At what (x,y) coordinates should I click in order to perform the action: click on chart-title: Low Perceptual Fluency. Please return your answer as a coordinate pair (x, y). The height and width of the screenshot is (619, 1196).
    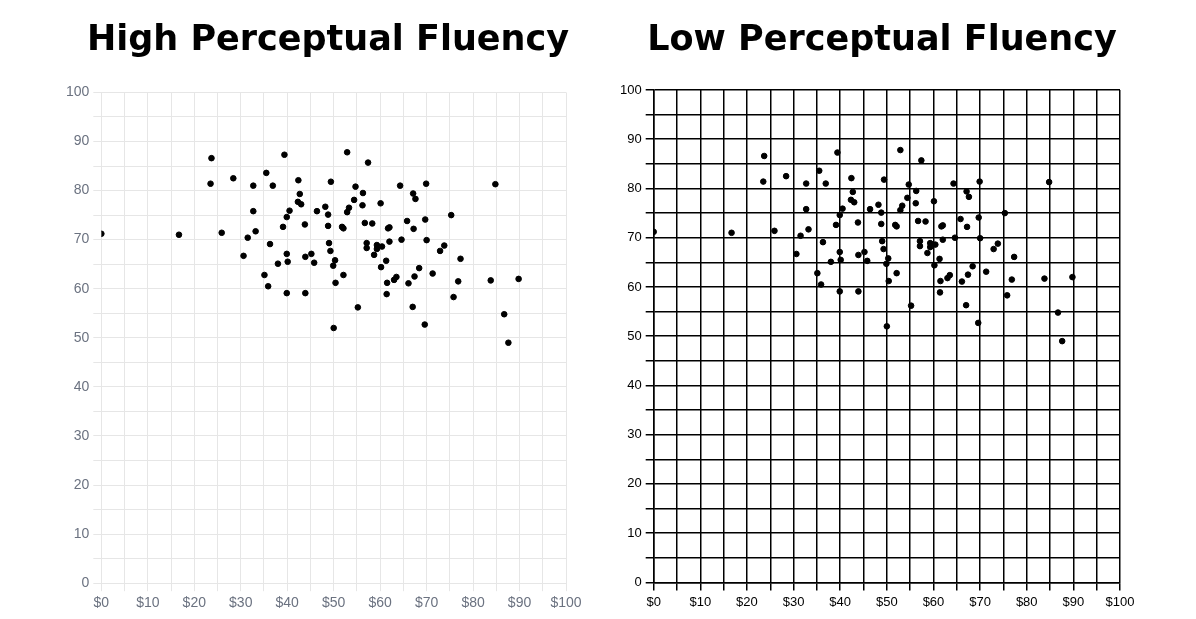
    Looking at the image, I should click on (882, 38).